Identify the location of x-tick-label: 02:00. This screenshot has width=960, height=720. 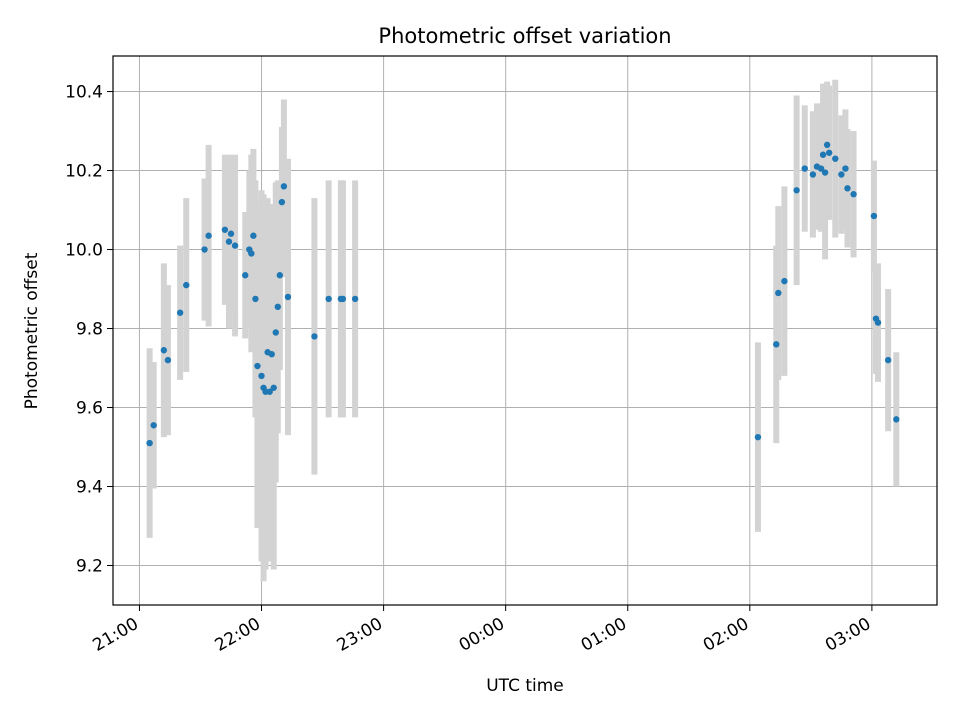
(726, 635).